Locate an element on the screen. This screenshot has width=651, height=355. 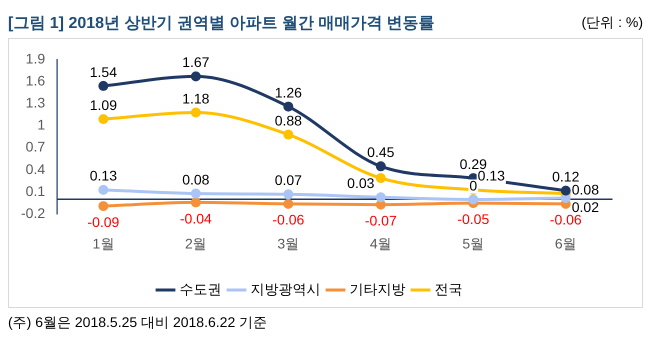
data-label: -0.05 is located at coordinates (473, 219).